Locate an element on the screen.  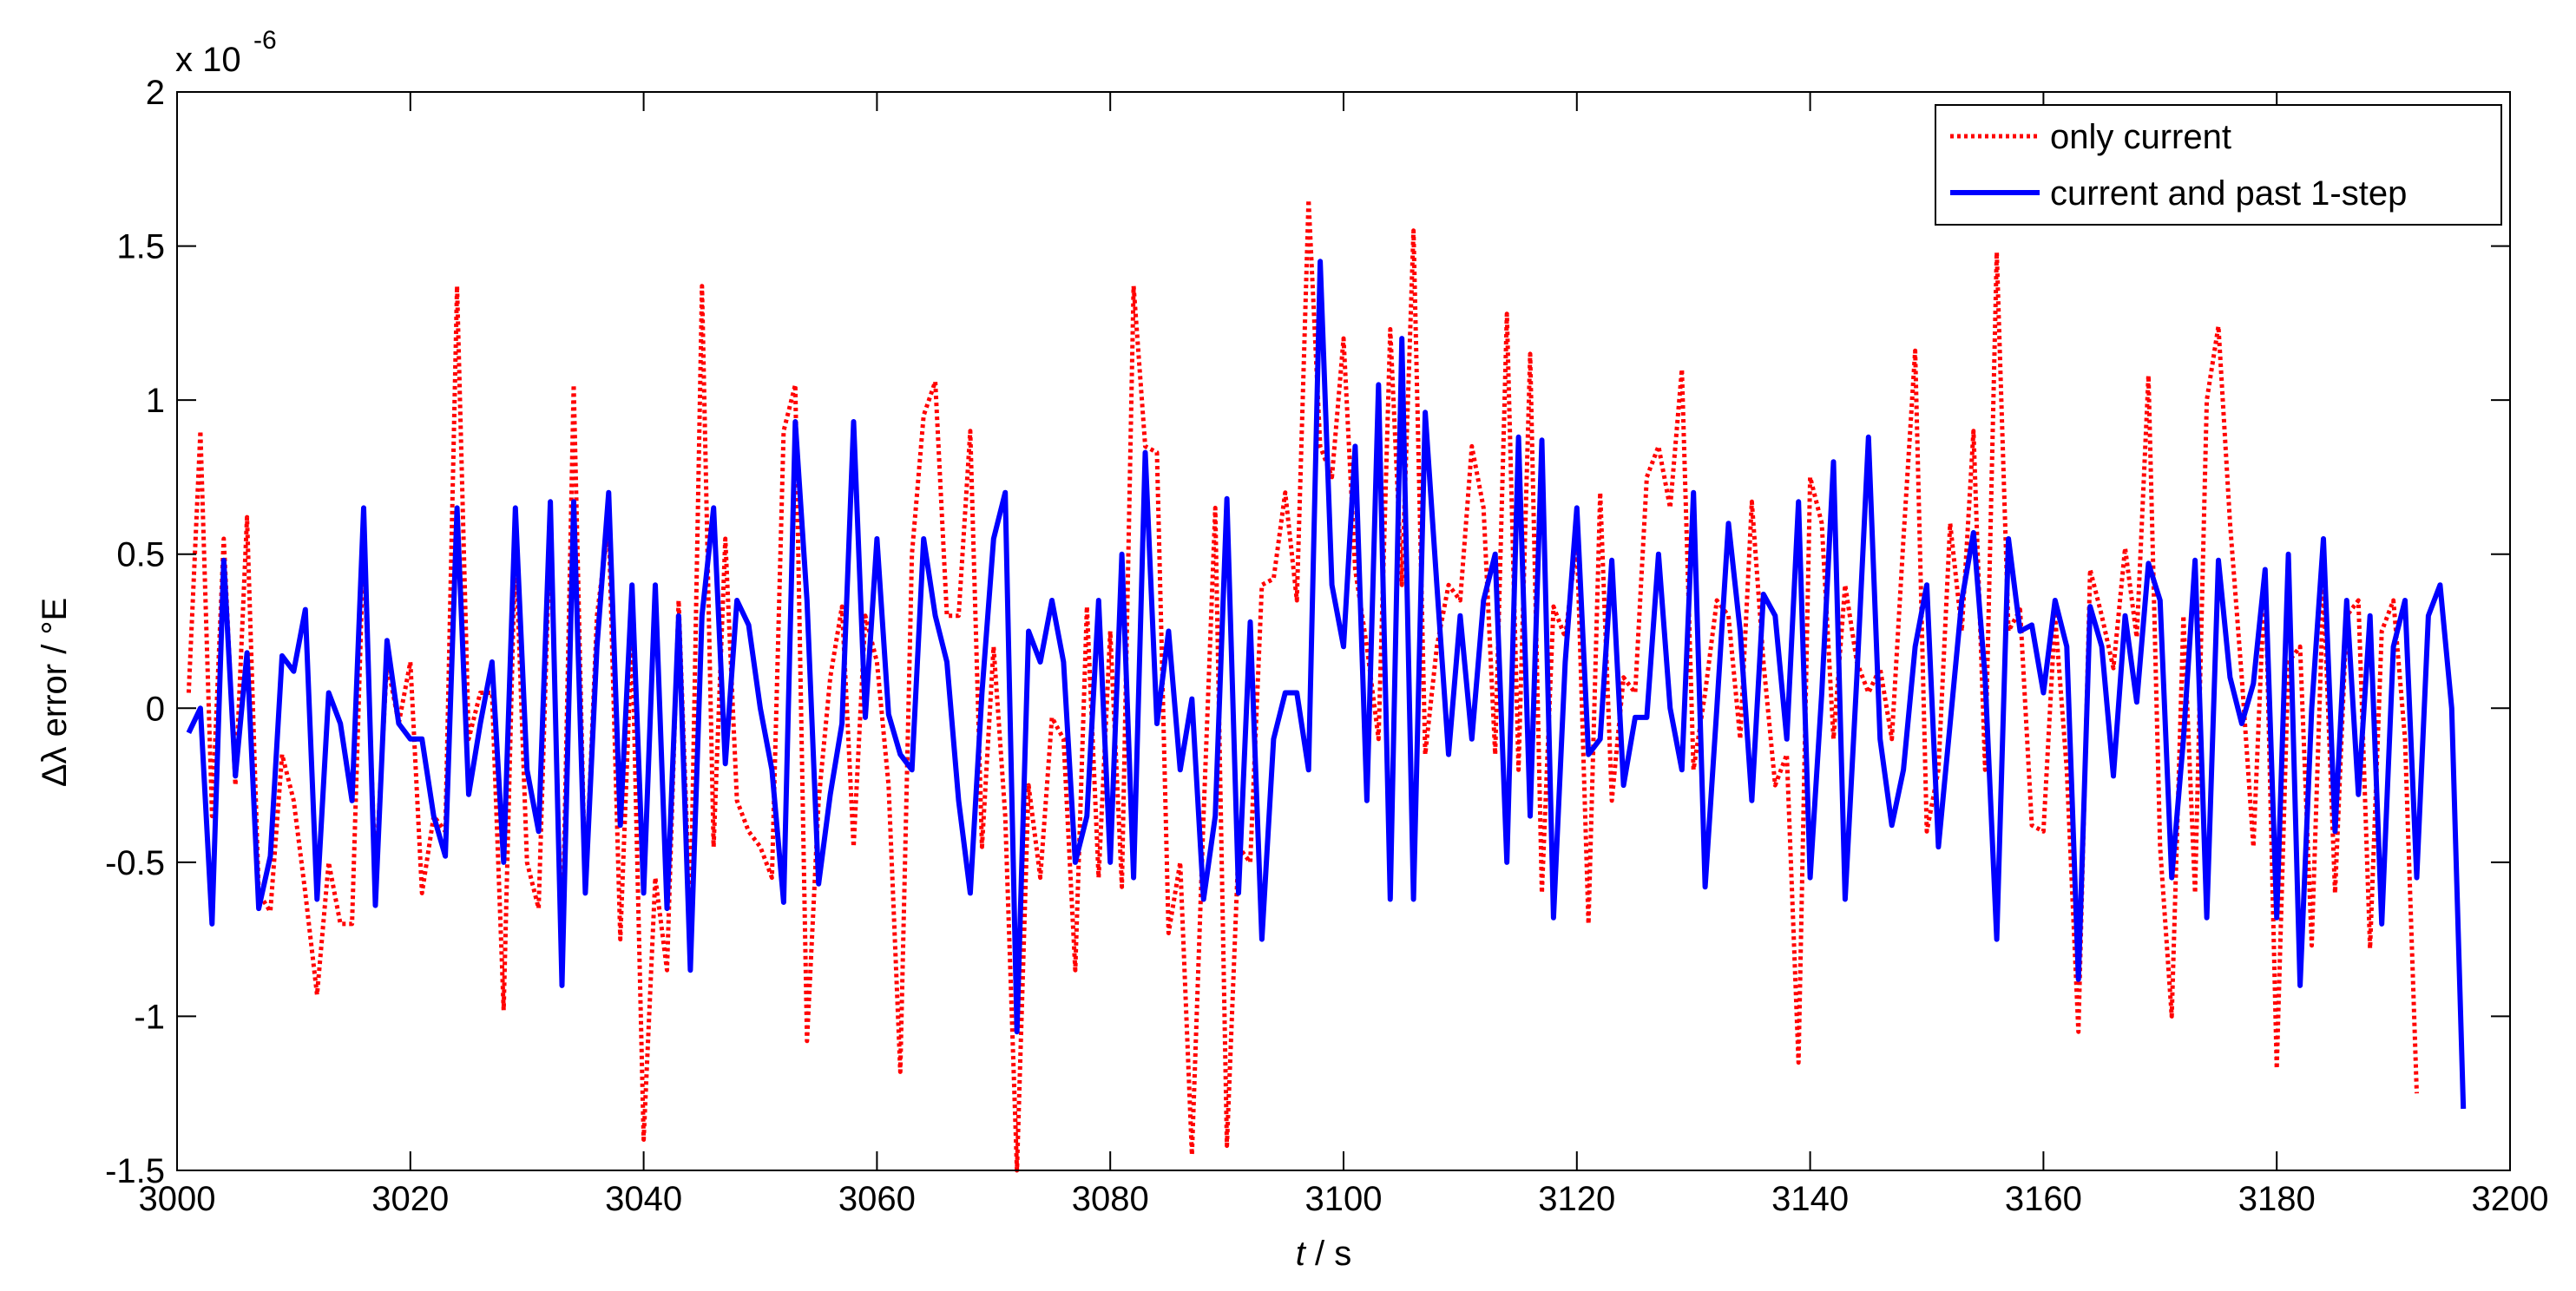
legend-box is located at coordinates (2218, 165).